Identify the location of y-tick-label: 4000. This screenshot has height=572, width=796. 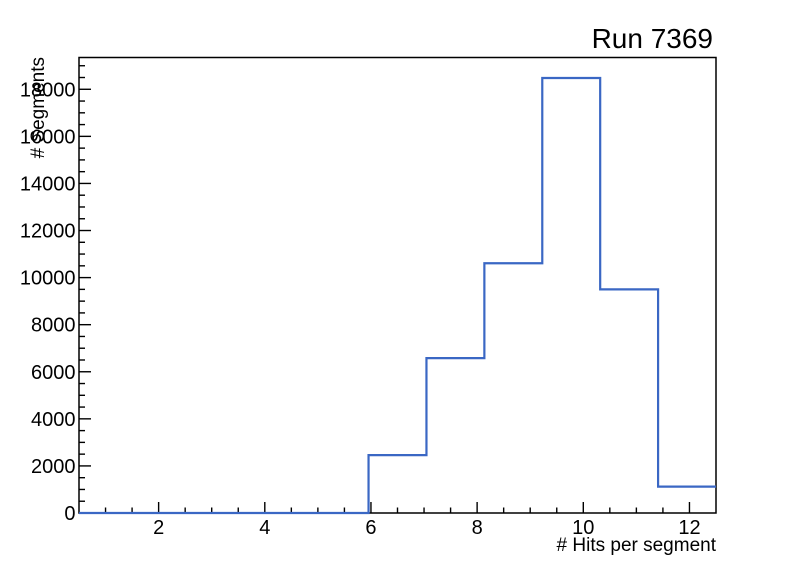
(53, 420).